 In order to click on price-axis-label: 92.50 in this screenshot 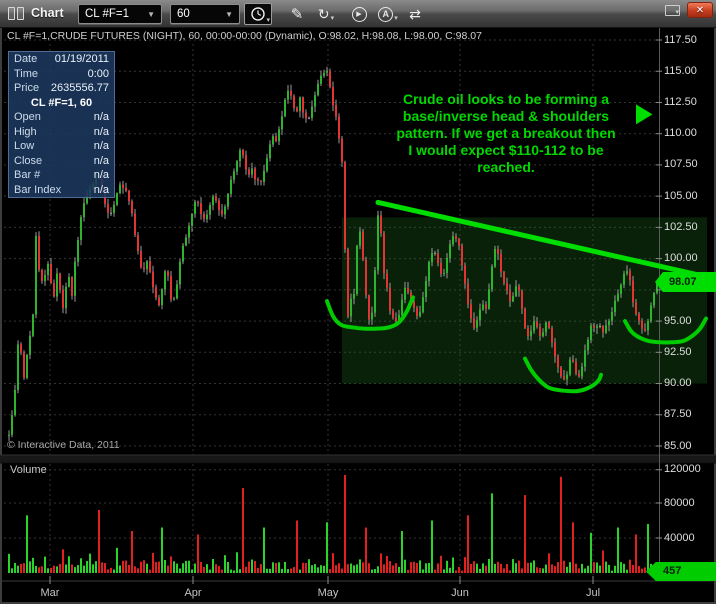, I will do `click(678, 351)`.